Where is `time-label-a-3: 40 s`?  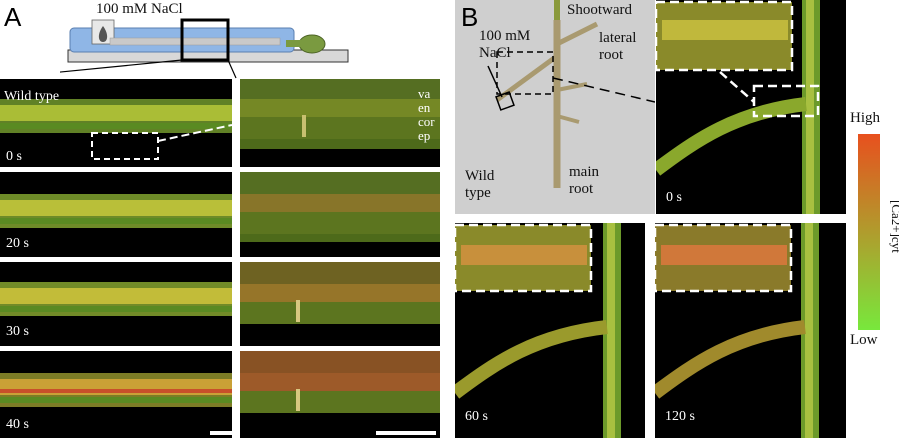
time-label-a-3: 40 s is located at coordinates (17, 424).